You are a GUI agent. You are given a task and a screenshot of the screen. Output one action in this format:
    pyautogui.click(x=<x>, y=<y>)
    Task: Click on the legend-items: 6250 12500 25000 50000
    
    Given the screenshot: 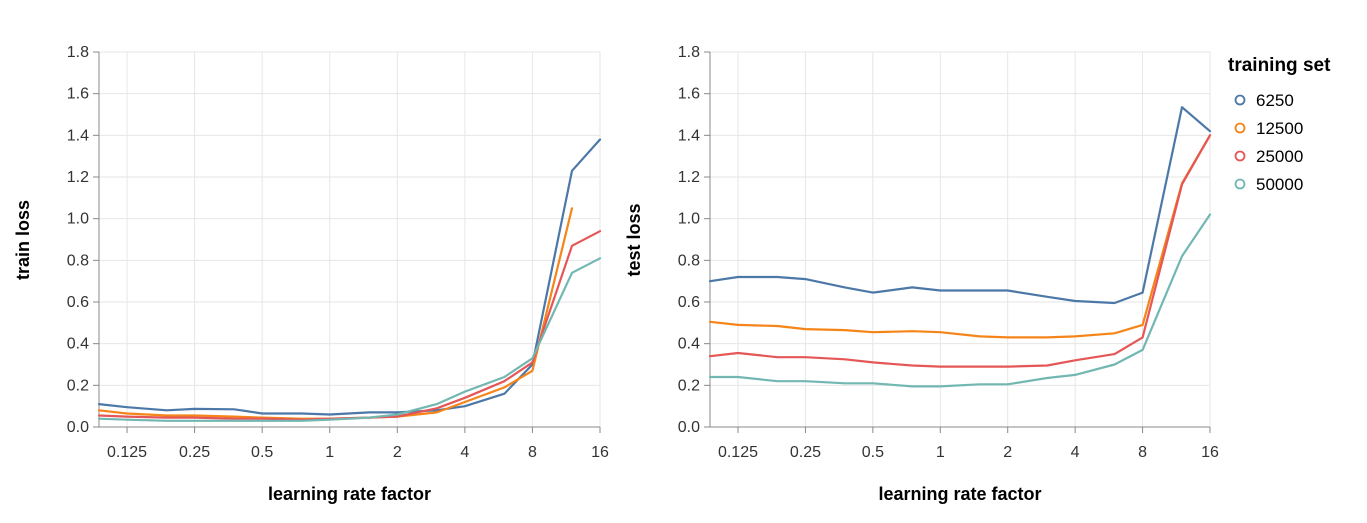 What is the action you would take?
    pyautogui.click(x=1268, y=142)
    